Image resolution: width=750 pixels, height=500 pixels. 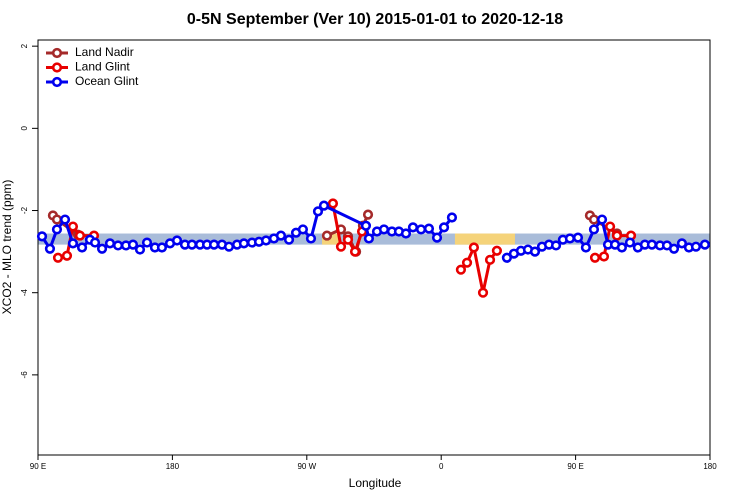 What do you see at coordinates (375, 483) in the screenshot?
I see `x-axis-label: Longitude` at bounding box center [375, 483].